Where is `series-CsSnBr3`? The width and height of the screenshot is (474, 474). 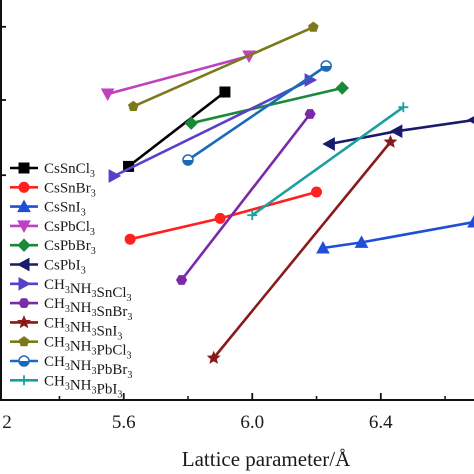
series-CsSnBr3 is located at coordinates (223, 215).